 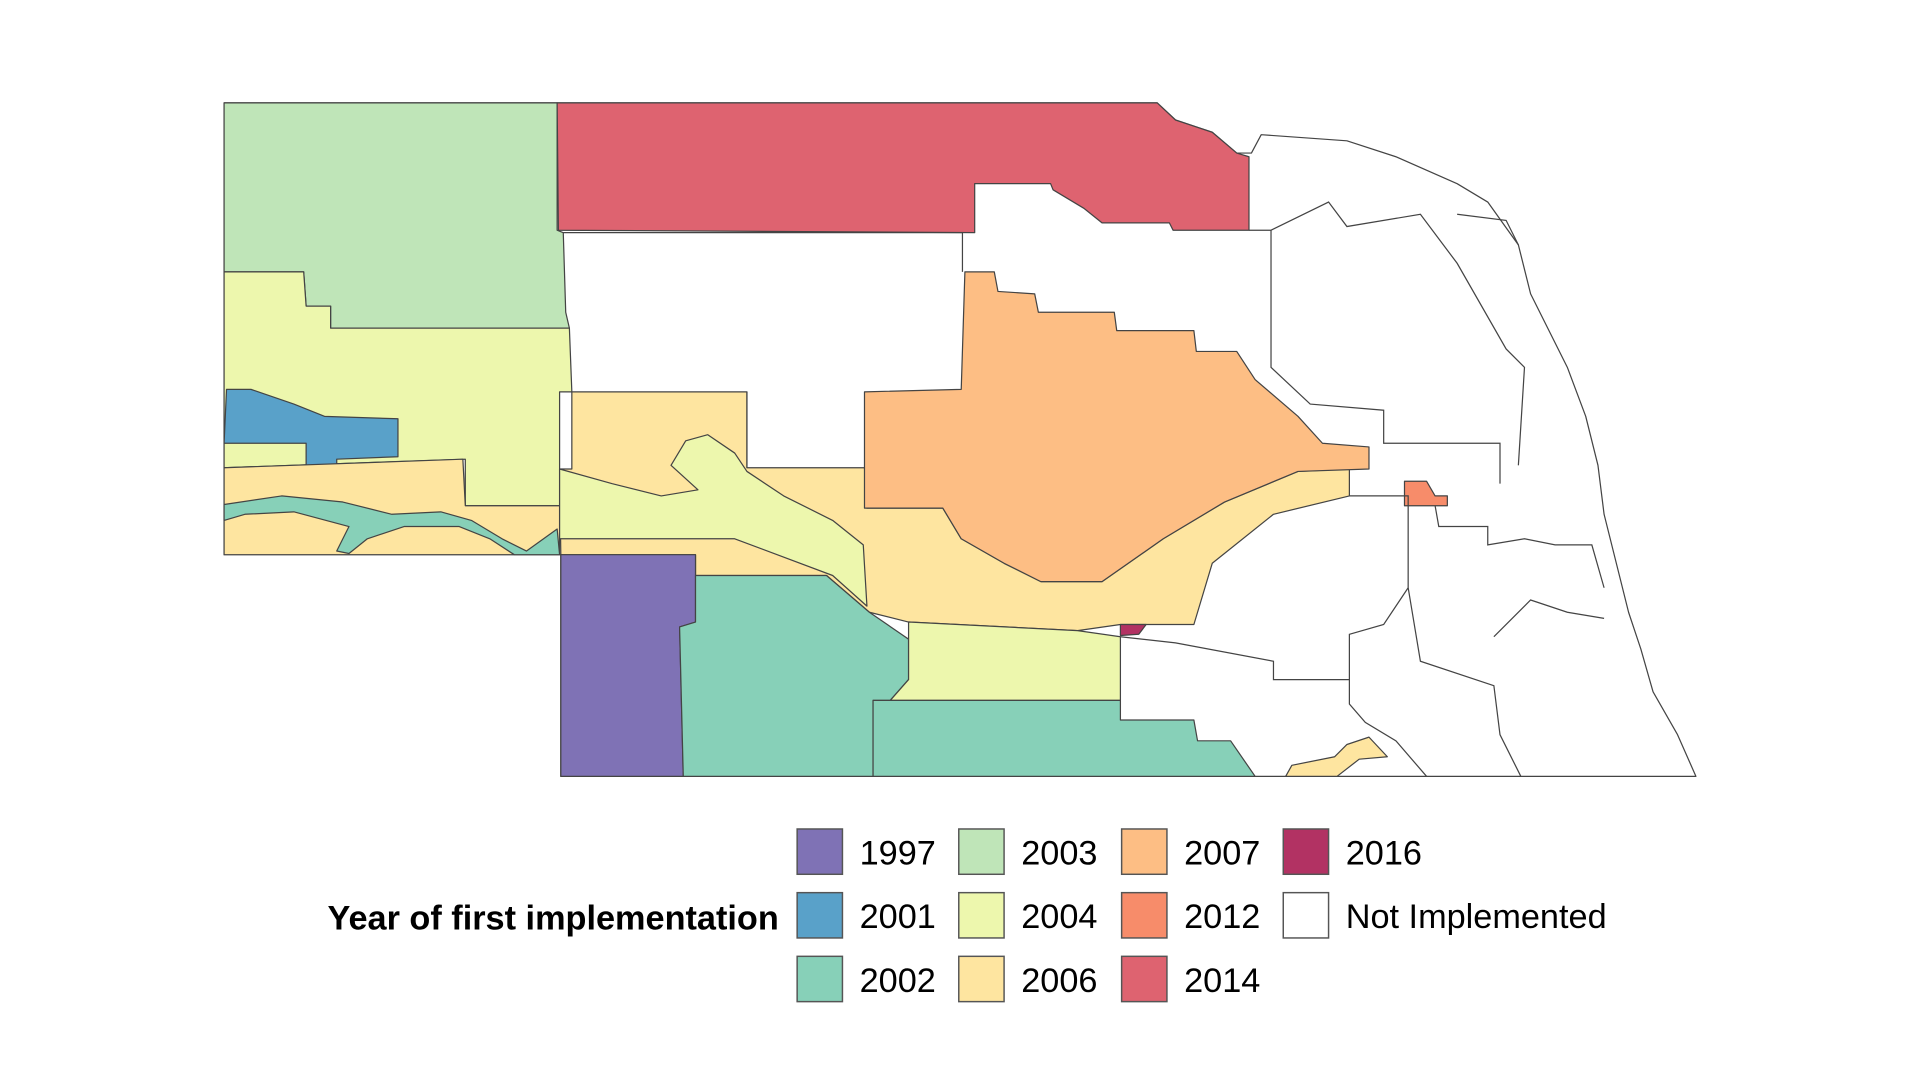 I want to click on legend-item-2016: 2016, so click(x=1352, y=852).